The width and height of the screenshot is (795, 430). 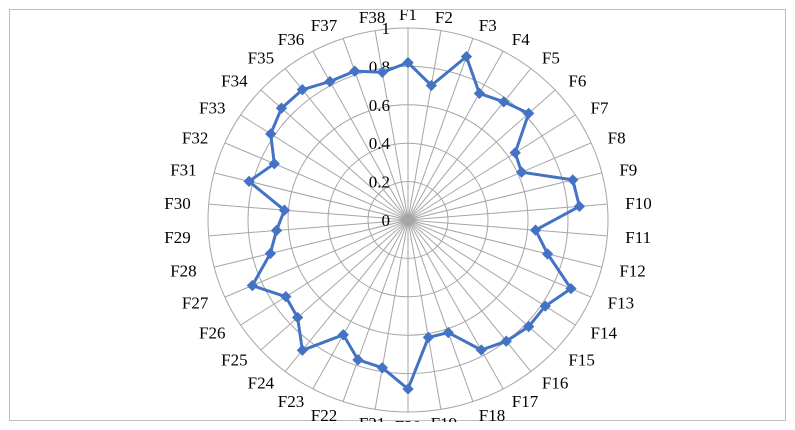 I want to click on category-label: F17, so click(x=525, y=401).